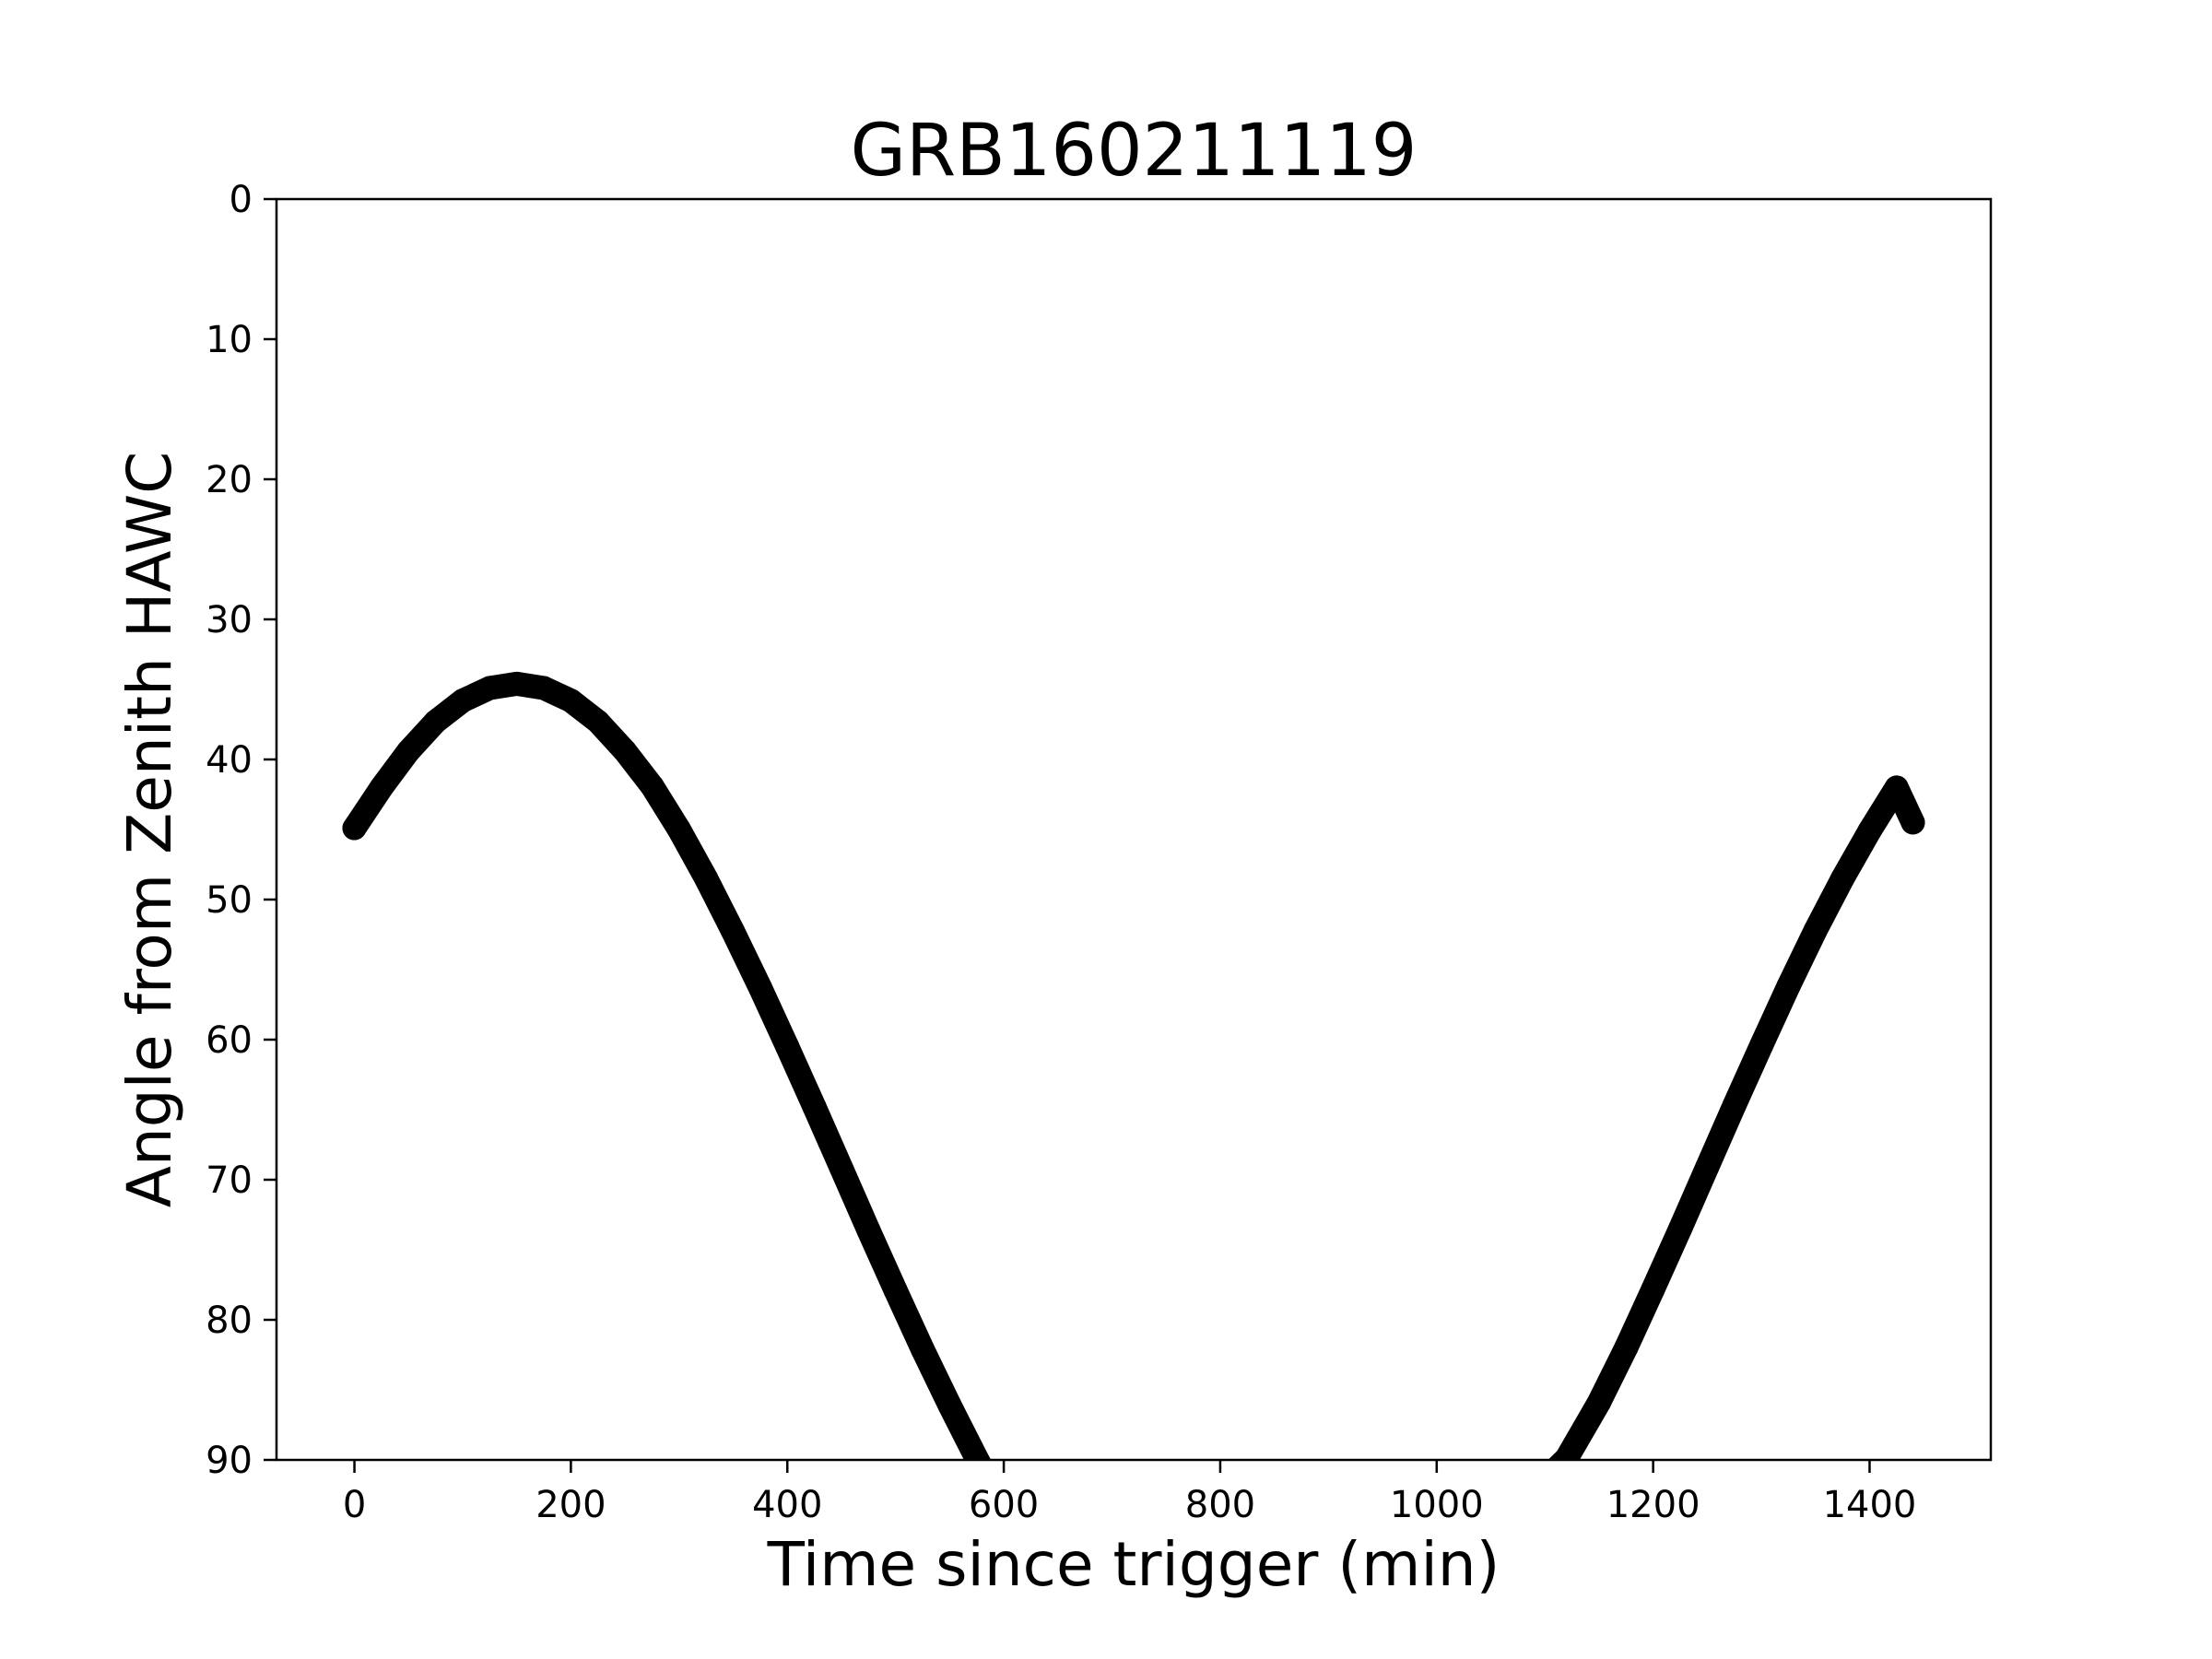 The image size is (2212, 1659). What do you see at coordinates (229, 480) in the screenshot?
I see `y-tick-label: 20` at bounding box center [229, 480].